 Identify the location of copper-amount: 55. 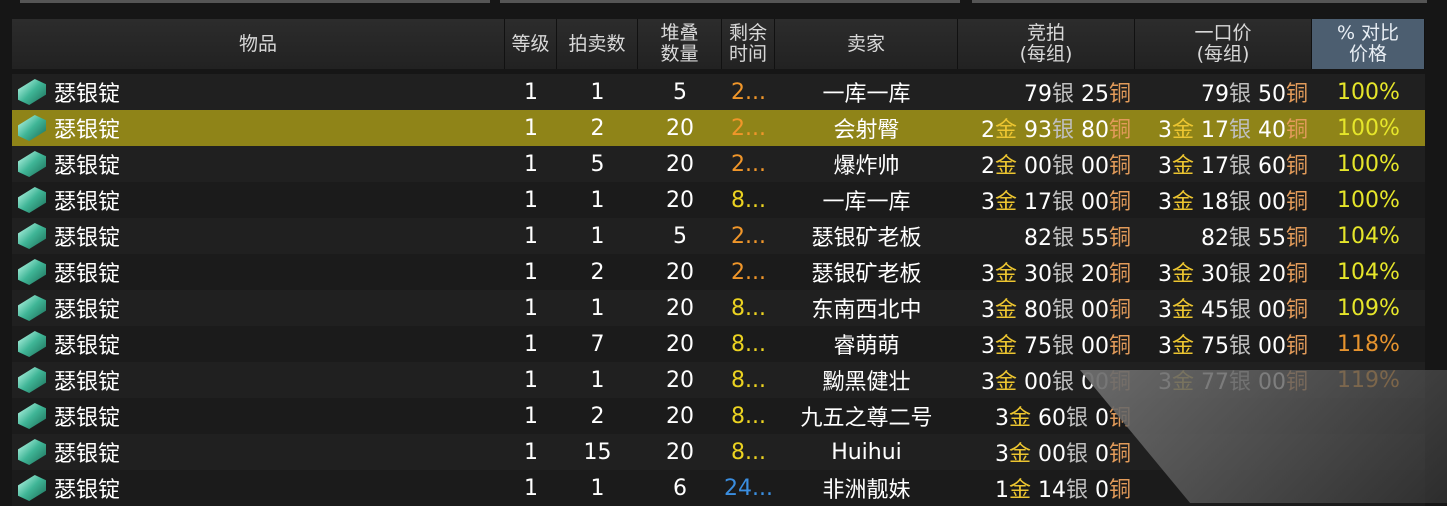
(1094, 238).